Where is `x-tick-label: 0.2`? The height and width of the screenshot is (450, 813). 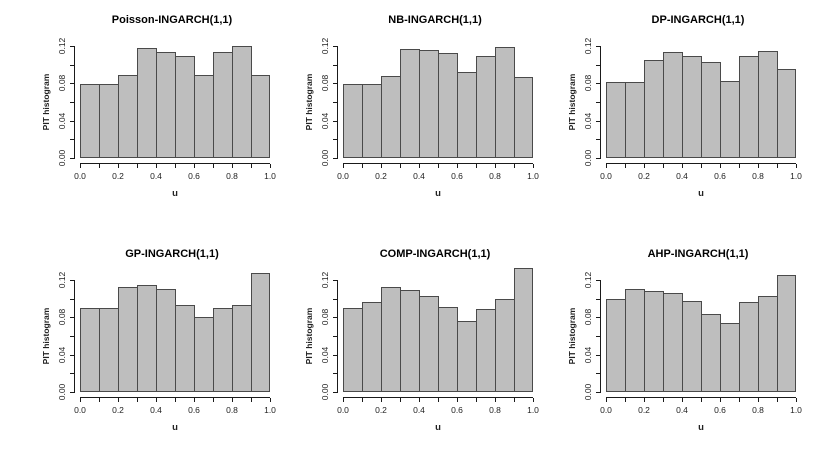
x-tick-label: 0.2 is located at coordinates (118, 410).